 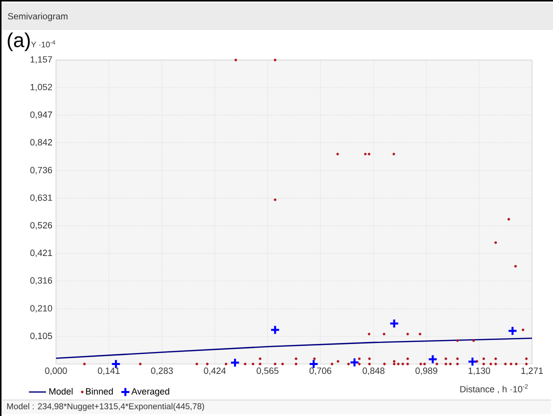 I want to click on y-tick-label: 0,631, so click(x=41, y=198).